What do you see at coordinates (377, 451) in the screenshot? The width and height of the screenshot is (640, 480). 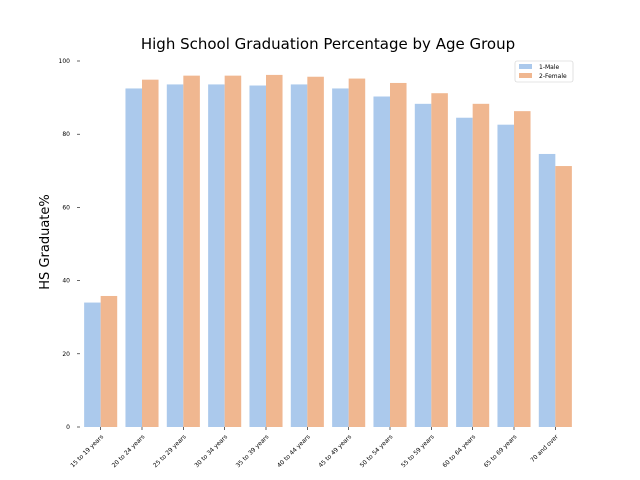 I see `x-tick-label: 50 to 54 years` at bounding box center [377, 451].